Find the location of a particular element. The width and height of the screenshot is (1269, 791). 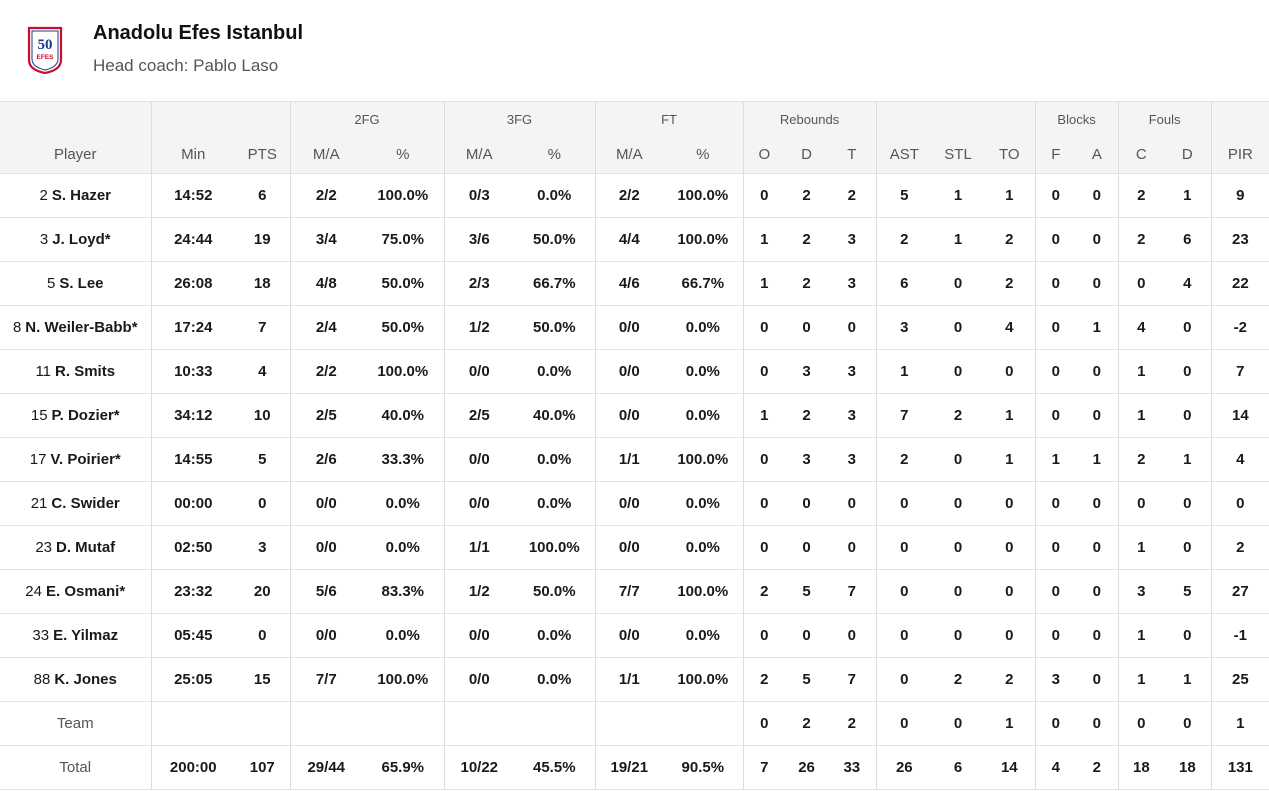

stat-foul-c: 4 is located at coordinates (1141, 327).